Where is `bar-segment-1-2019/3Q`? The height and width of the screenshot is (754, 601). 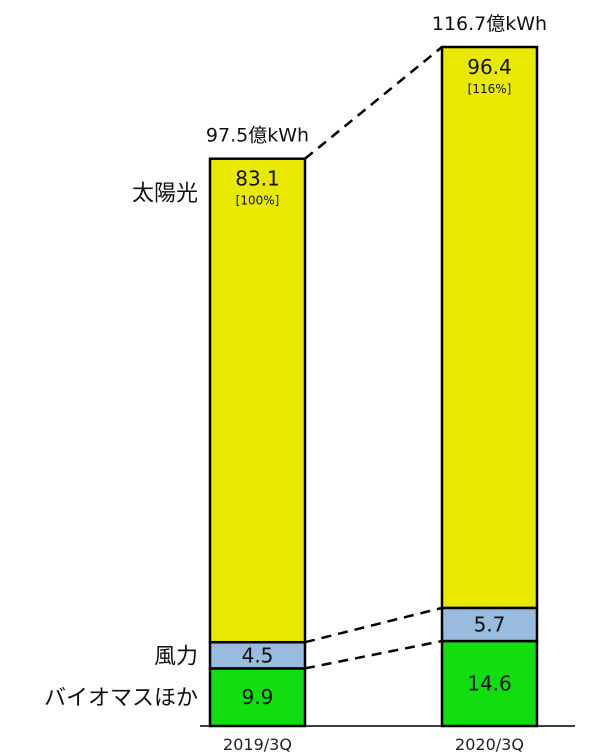
bar-segment-1-2019/3Q is located at coordinates (257, 697).